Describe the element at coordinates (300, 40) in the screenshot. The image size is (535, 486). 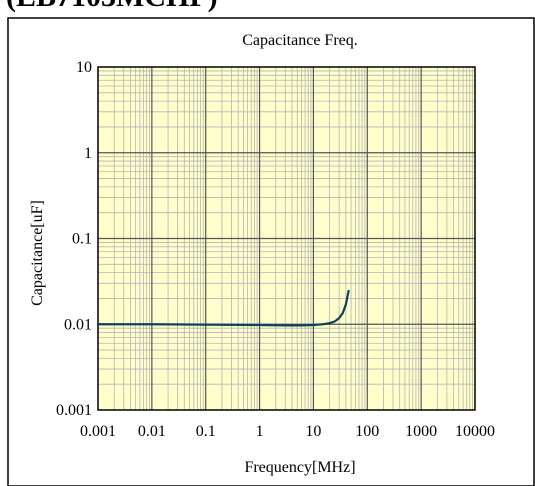
I see `chart-title: Capacitance Freq.` at that location.